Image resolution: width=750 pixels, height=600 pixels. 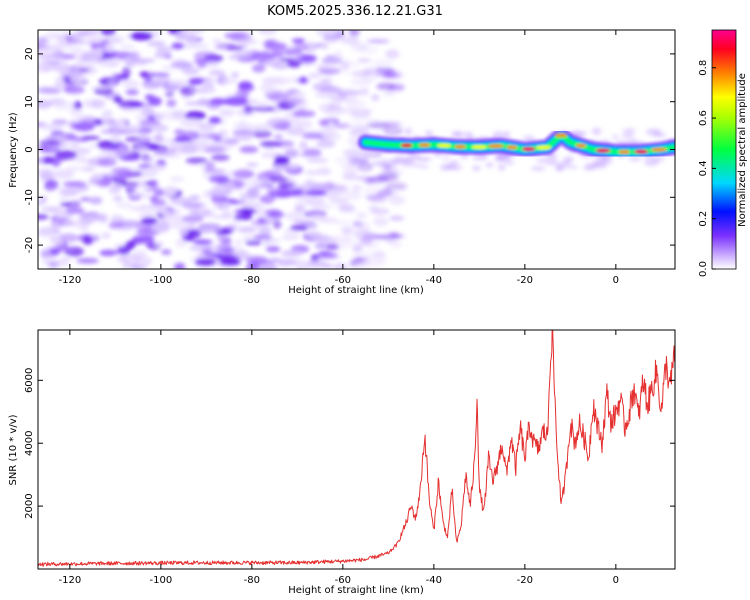 I want to click on colorbar-gradient, so click(x=724, y=149).